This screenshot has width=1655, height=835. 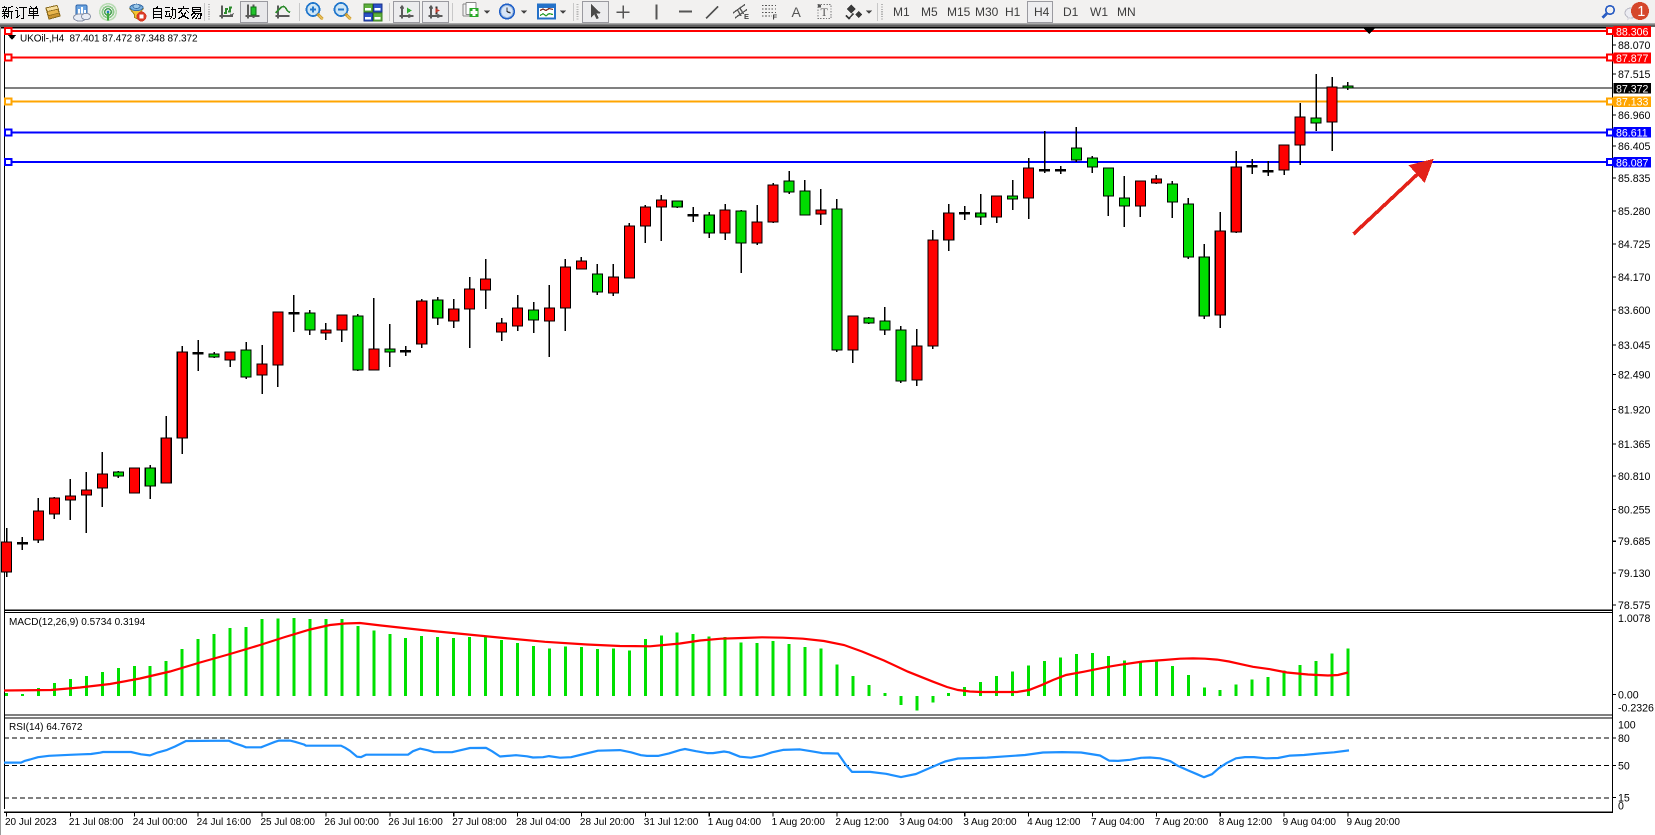 I want to click on svg-text: 28 Jul 04:00, so click(x=543, y=822).